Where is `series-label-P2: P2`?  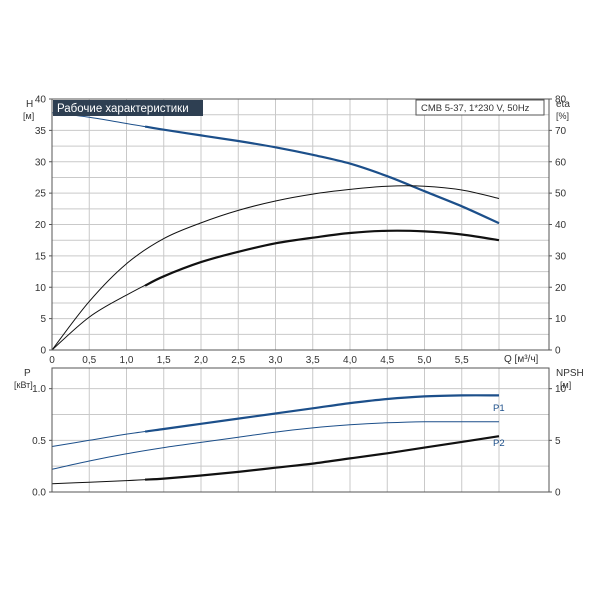
series-label-P2: P2 is located at coordinates (499, 443).